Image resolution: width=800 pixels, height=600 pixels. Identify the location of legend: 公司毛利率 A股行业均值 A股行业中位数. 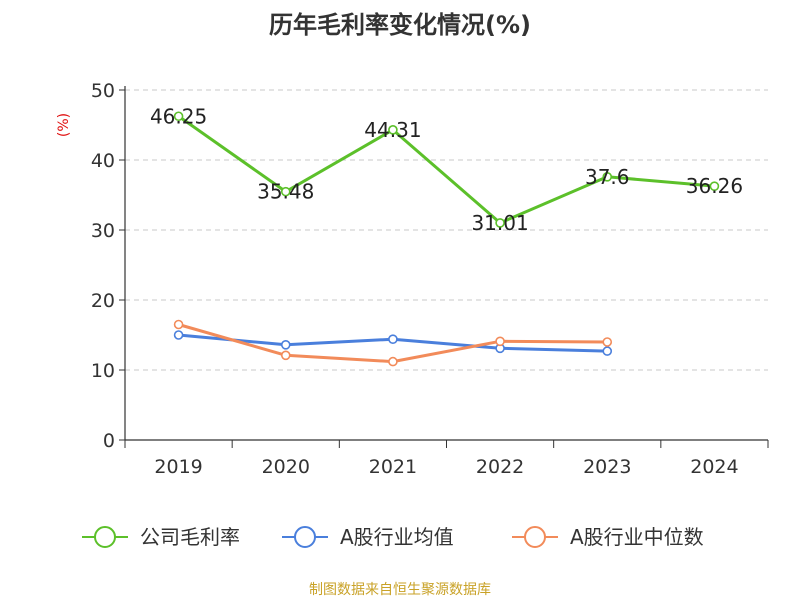
(393, 537).